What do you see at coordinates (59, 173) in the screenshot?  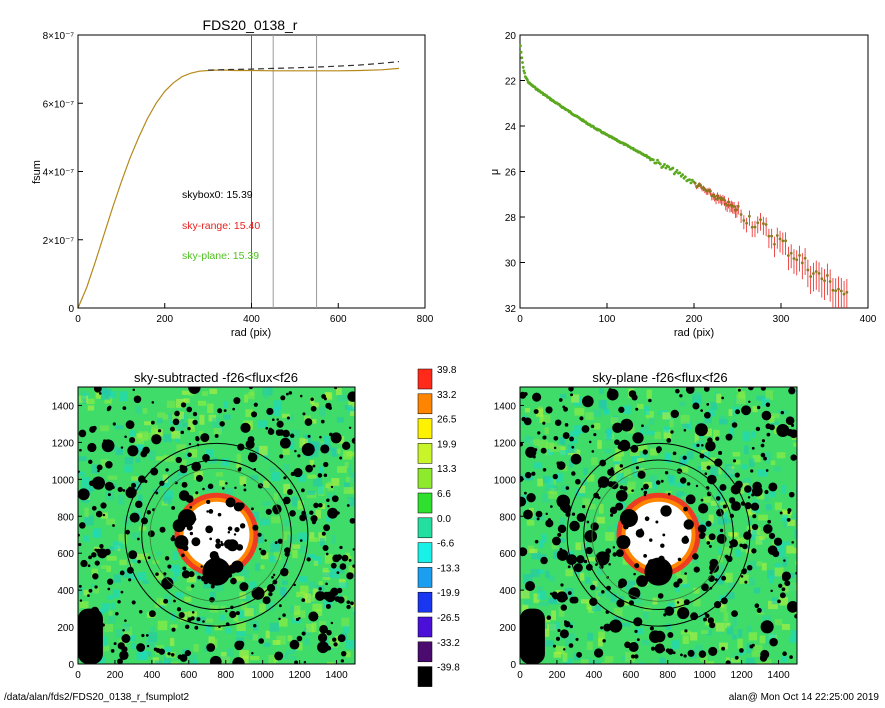 I see `y-tick-label: 4×10⁻⁷` at bounding box center [59, 173].